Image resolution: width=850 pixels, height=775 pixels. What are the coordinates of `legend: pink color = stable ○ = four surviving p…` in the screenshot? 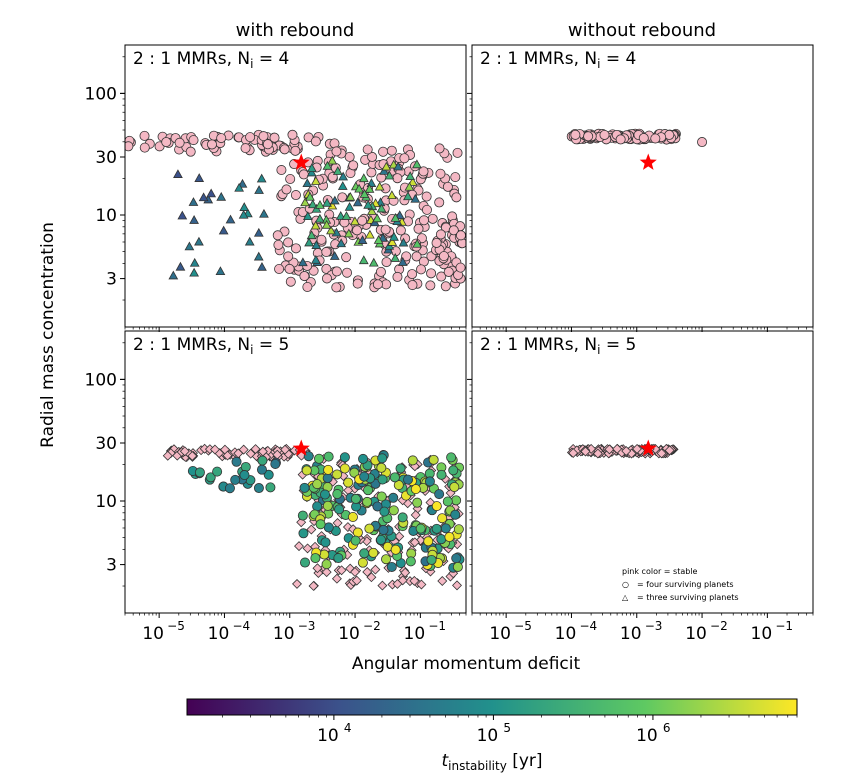 It's located at (680, 584).